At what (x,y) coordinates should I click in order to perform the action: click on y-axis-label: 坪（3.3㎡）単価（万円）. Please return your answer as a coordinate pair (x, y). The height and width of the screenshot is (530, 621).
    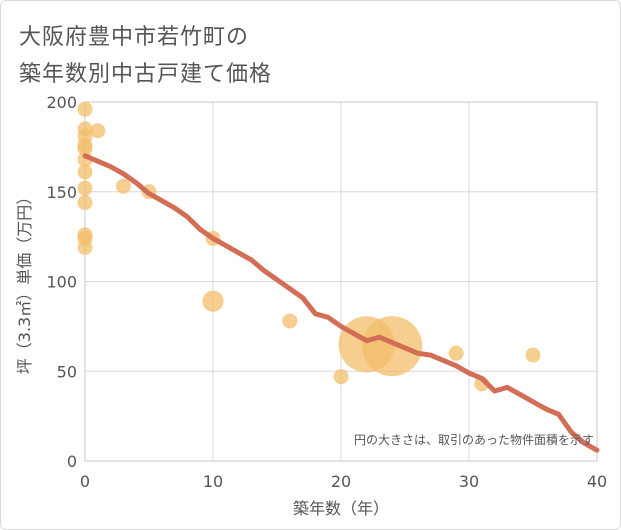
    Looking at the image, I should click on (24, 281).